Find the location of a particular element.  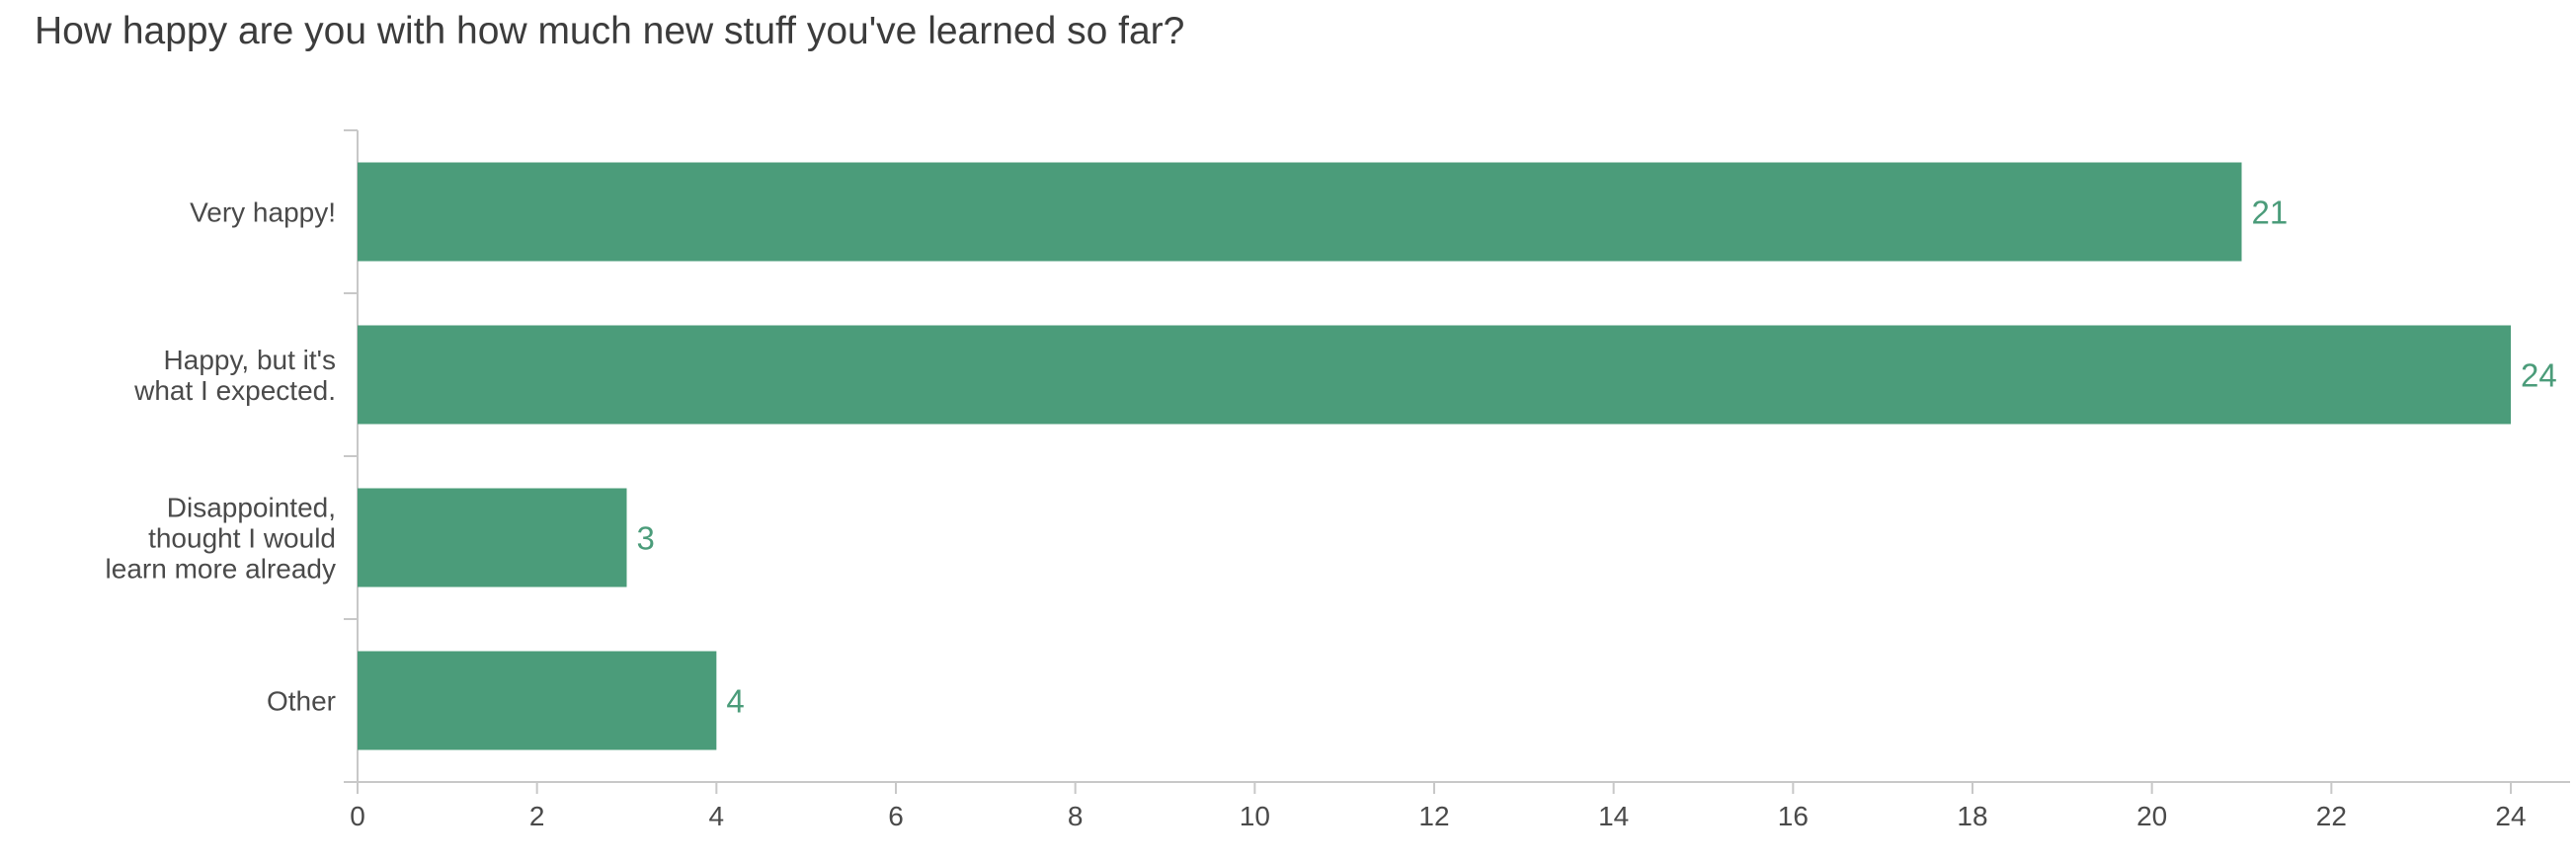

category-label-line: Very happy! is located at coordinates (263, 212).